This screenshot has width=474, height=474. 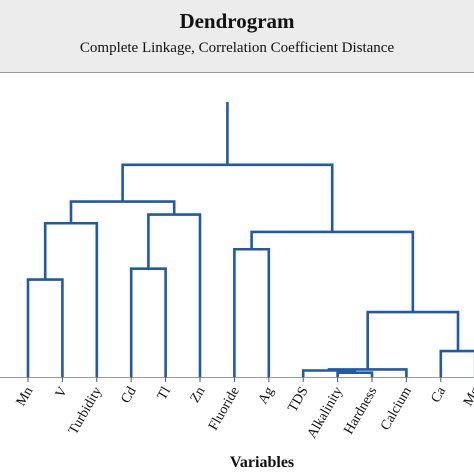 What do you see at coordinates (467, 397) in the screenshot?
I see `x-tick-label: Mg` at bounding box center [467, 397].